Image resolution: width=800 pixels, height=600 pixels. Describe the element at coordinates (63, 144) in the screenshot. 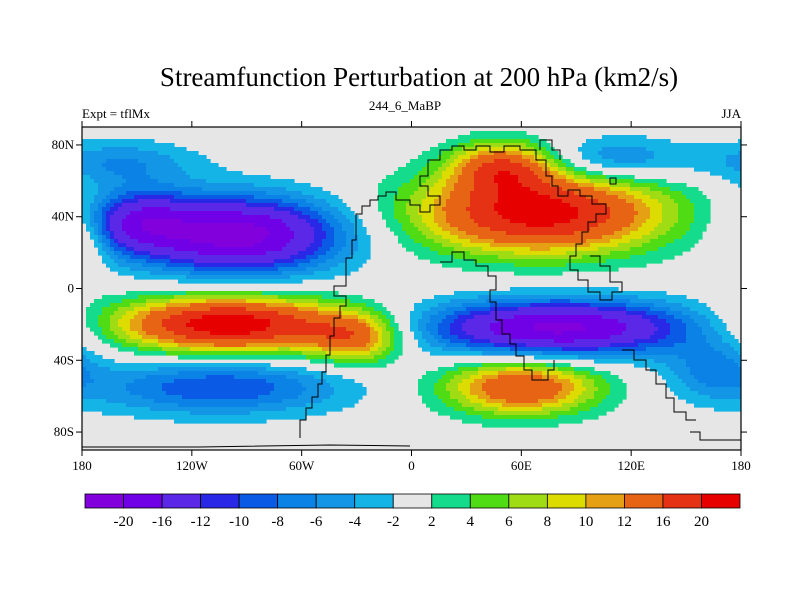

I see `y-tick-label: 80N` at that location.